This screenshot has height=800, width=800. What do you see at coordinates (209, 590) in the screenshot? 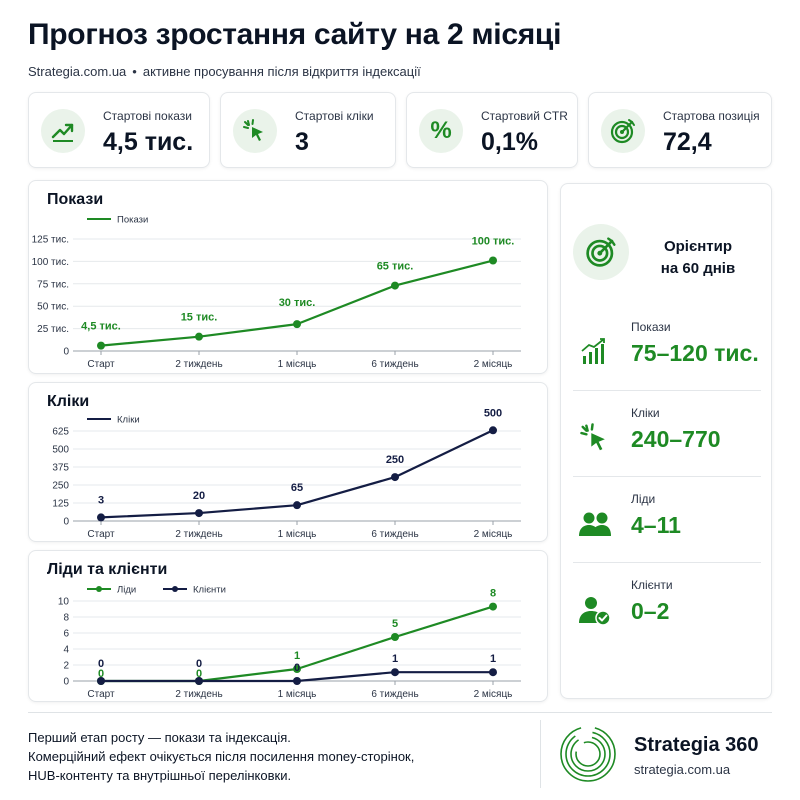
I see `legend-label: Клієнти` at bounding box center [209, 590].